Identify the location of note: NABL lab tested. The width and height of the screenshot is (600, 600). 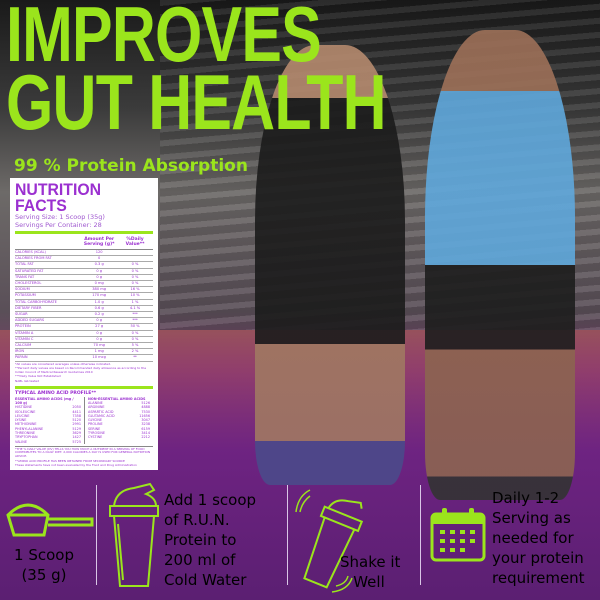
(27, 381).